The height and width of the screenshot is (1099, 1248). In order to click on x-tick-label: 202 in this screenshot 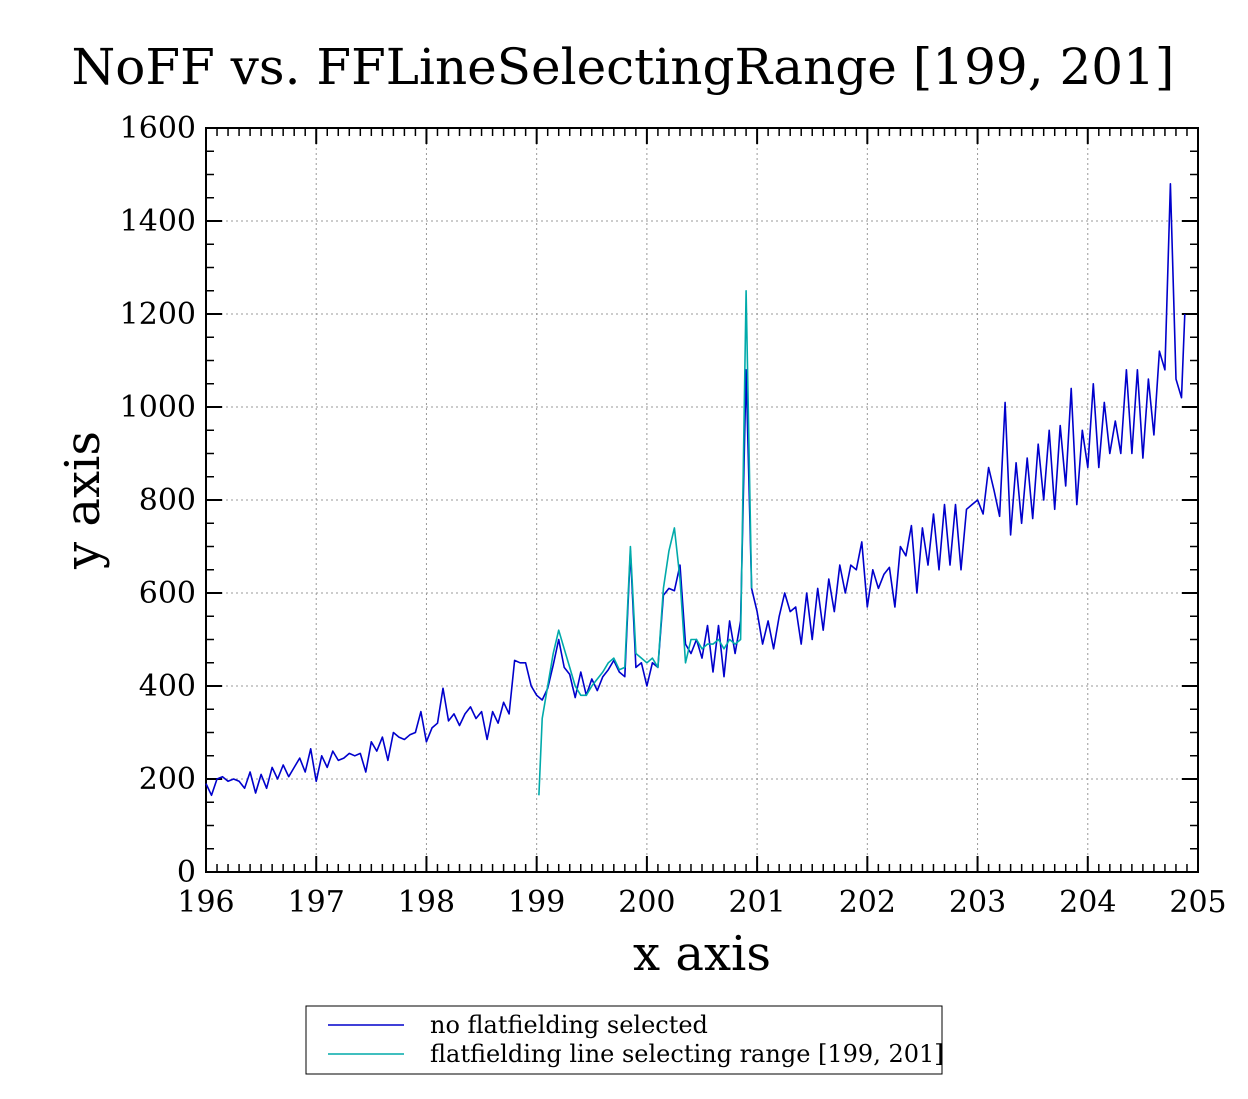, I will do `click(867, 902)`.